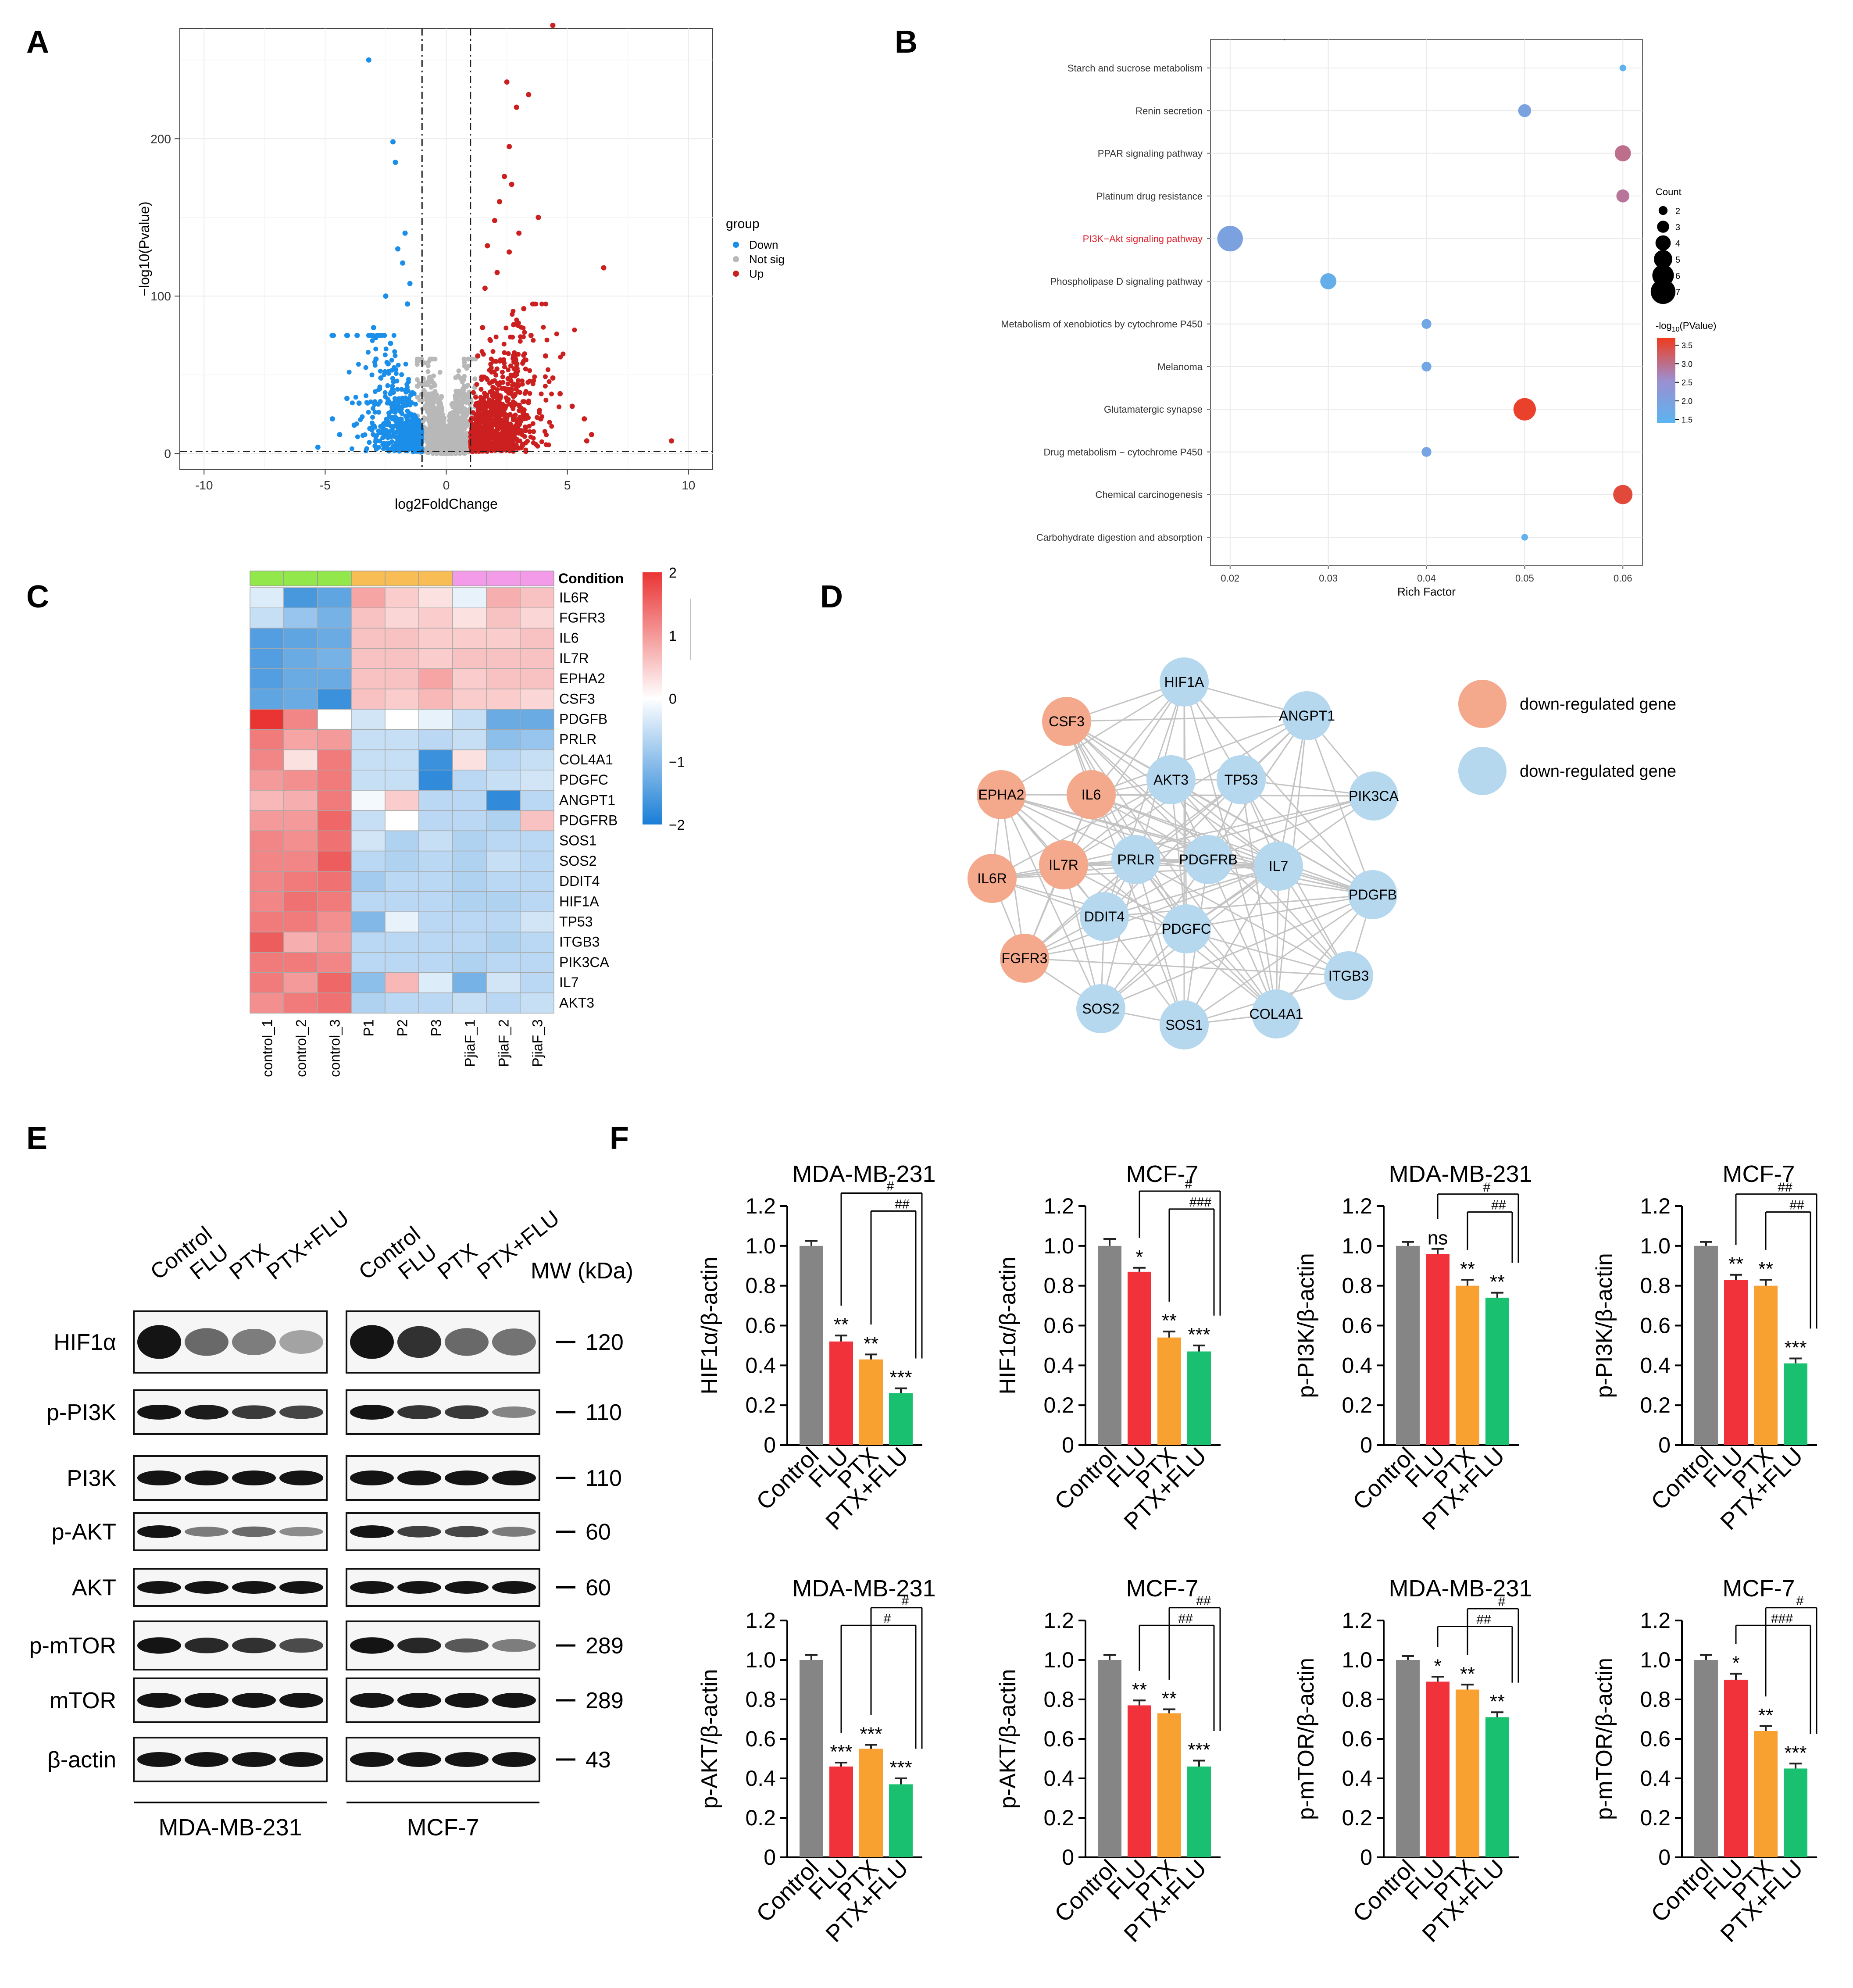  I want to click on bar-tick-label-y: 0.8, so click(1655, 1286).